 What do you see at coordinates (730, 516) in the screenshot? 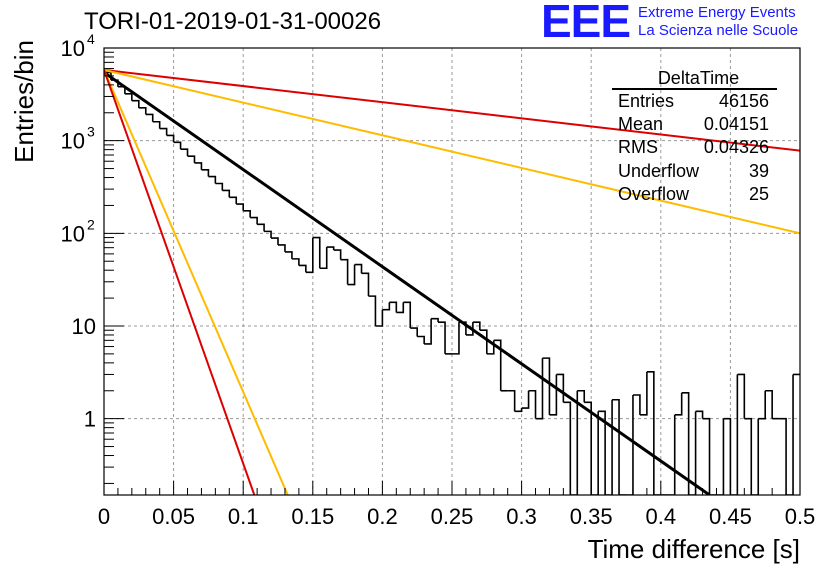
I see `x-tick-label: 0.45` at bounding box center [730, 516].